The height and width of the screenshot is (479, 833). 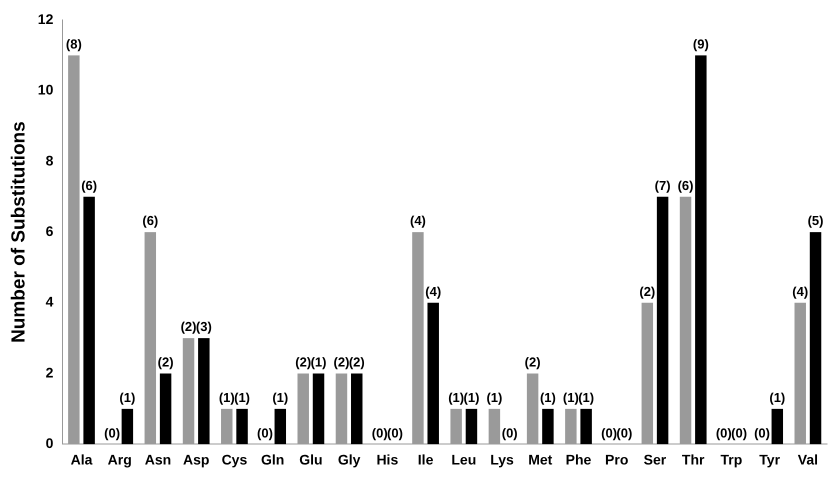 What do you see at coordinates (816, 220) in the screenshot?
I see `annotation: (5)` at bounding box center [816, 220].